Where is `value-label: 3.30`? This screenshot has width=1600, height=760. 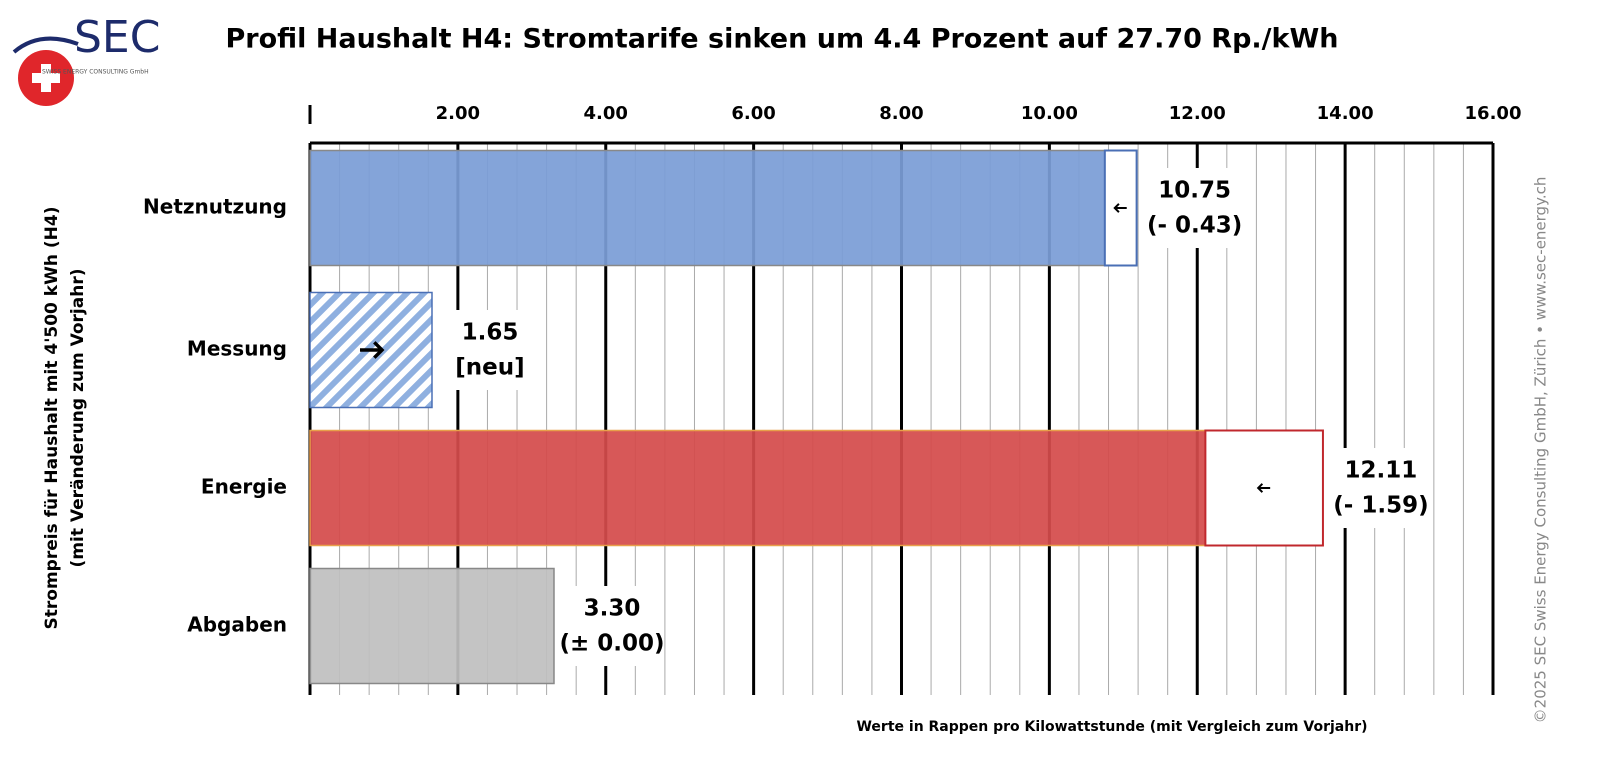
value-label: 3.30 is located at coordinates (612, 609).